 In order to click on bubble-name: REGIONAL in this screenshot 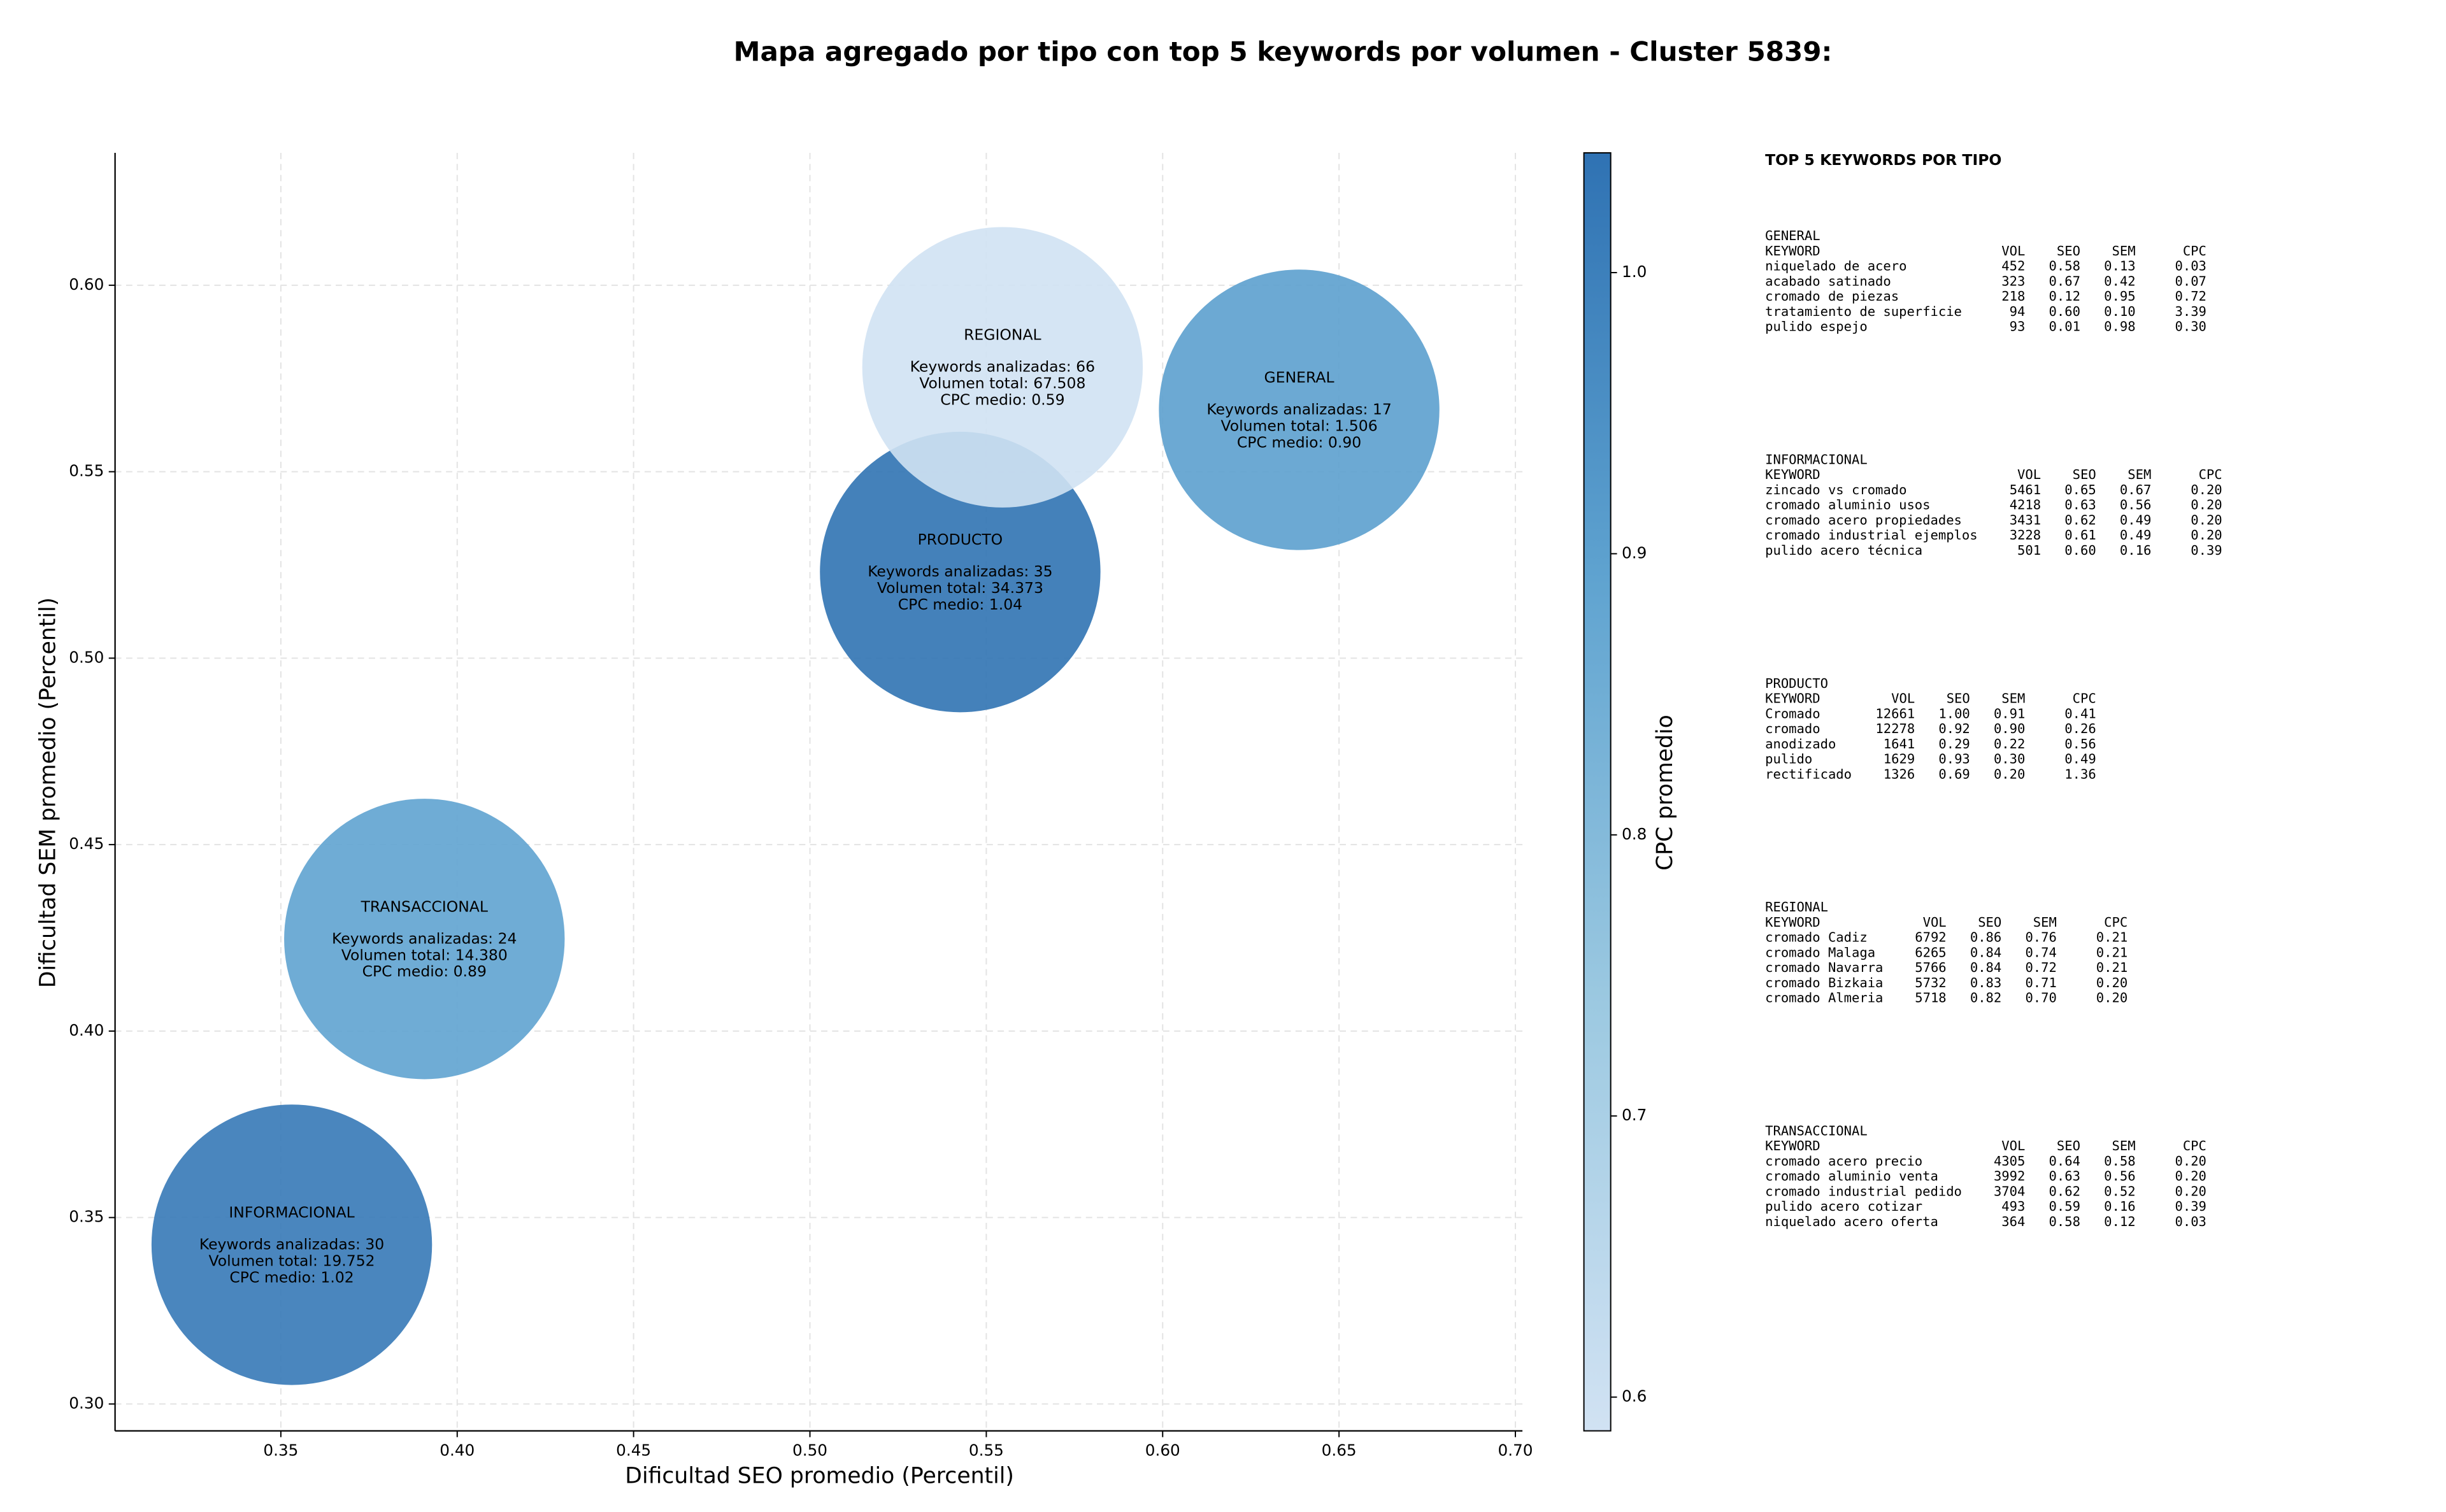, I will do `click(1002, 335)`.